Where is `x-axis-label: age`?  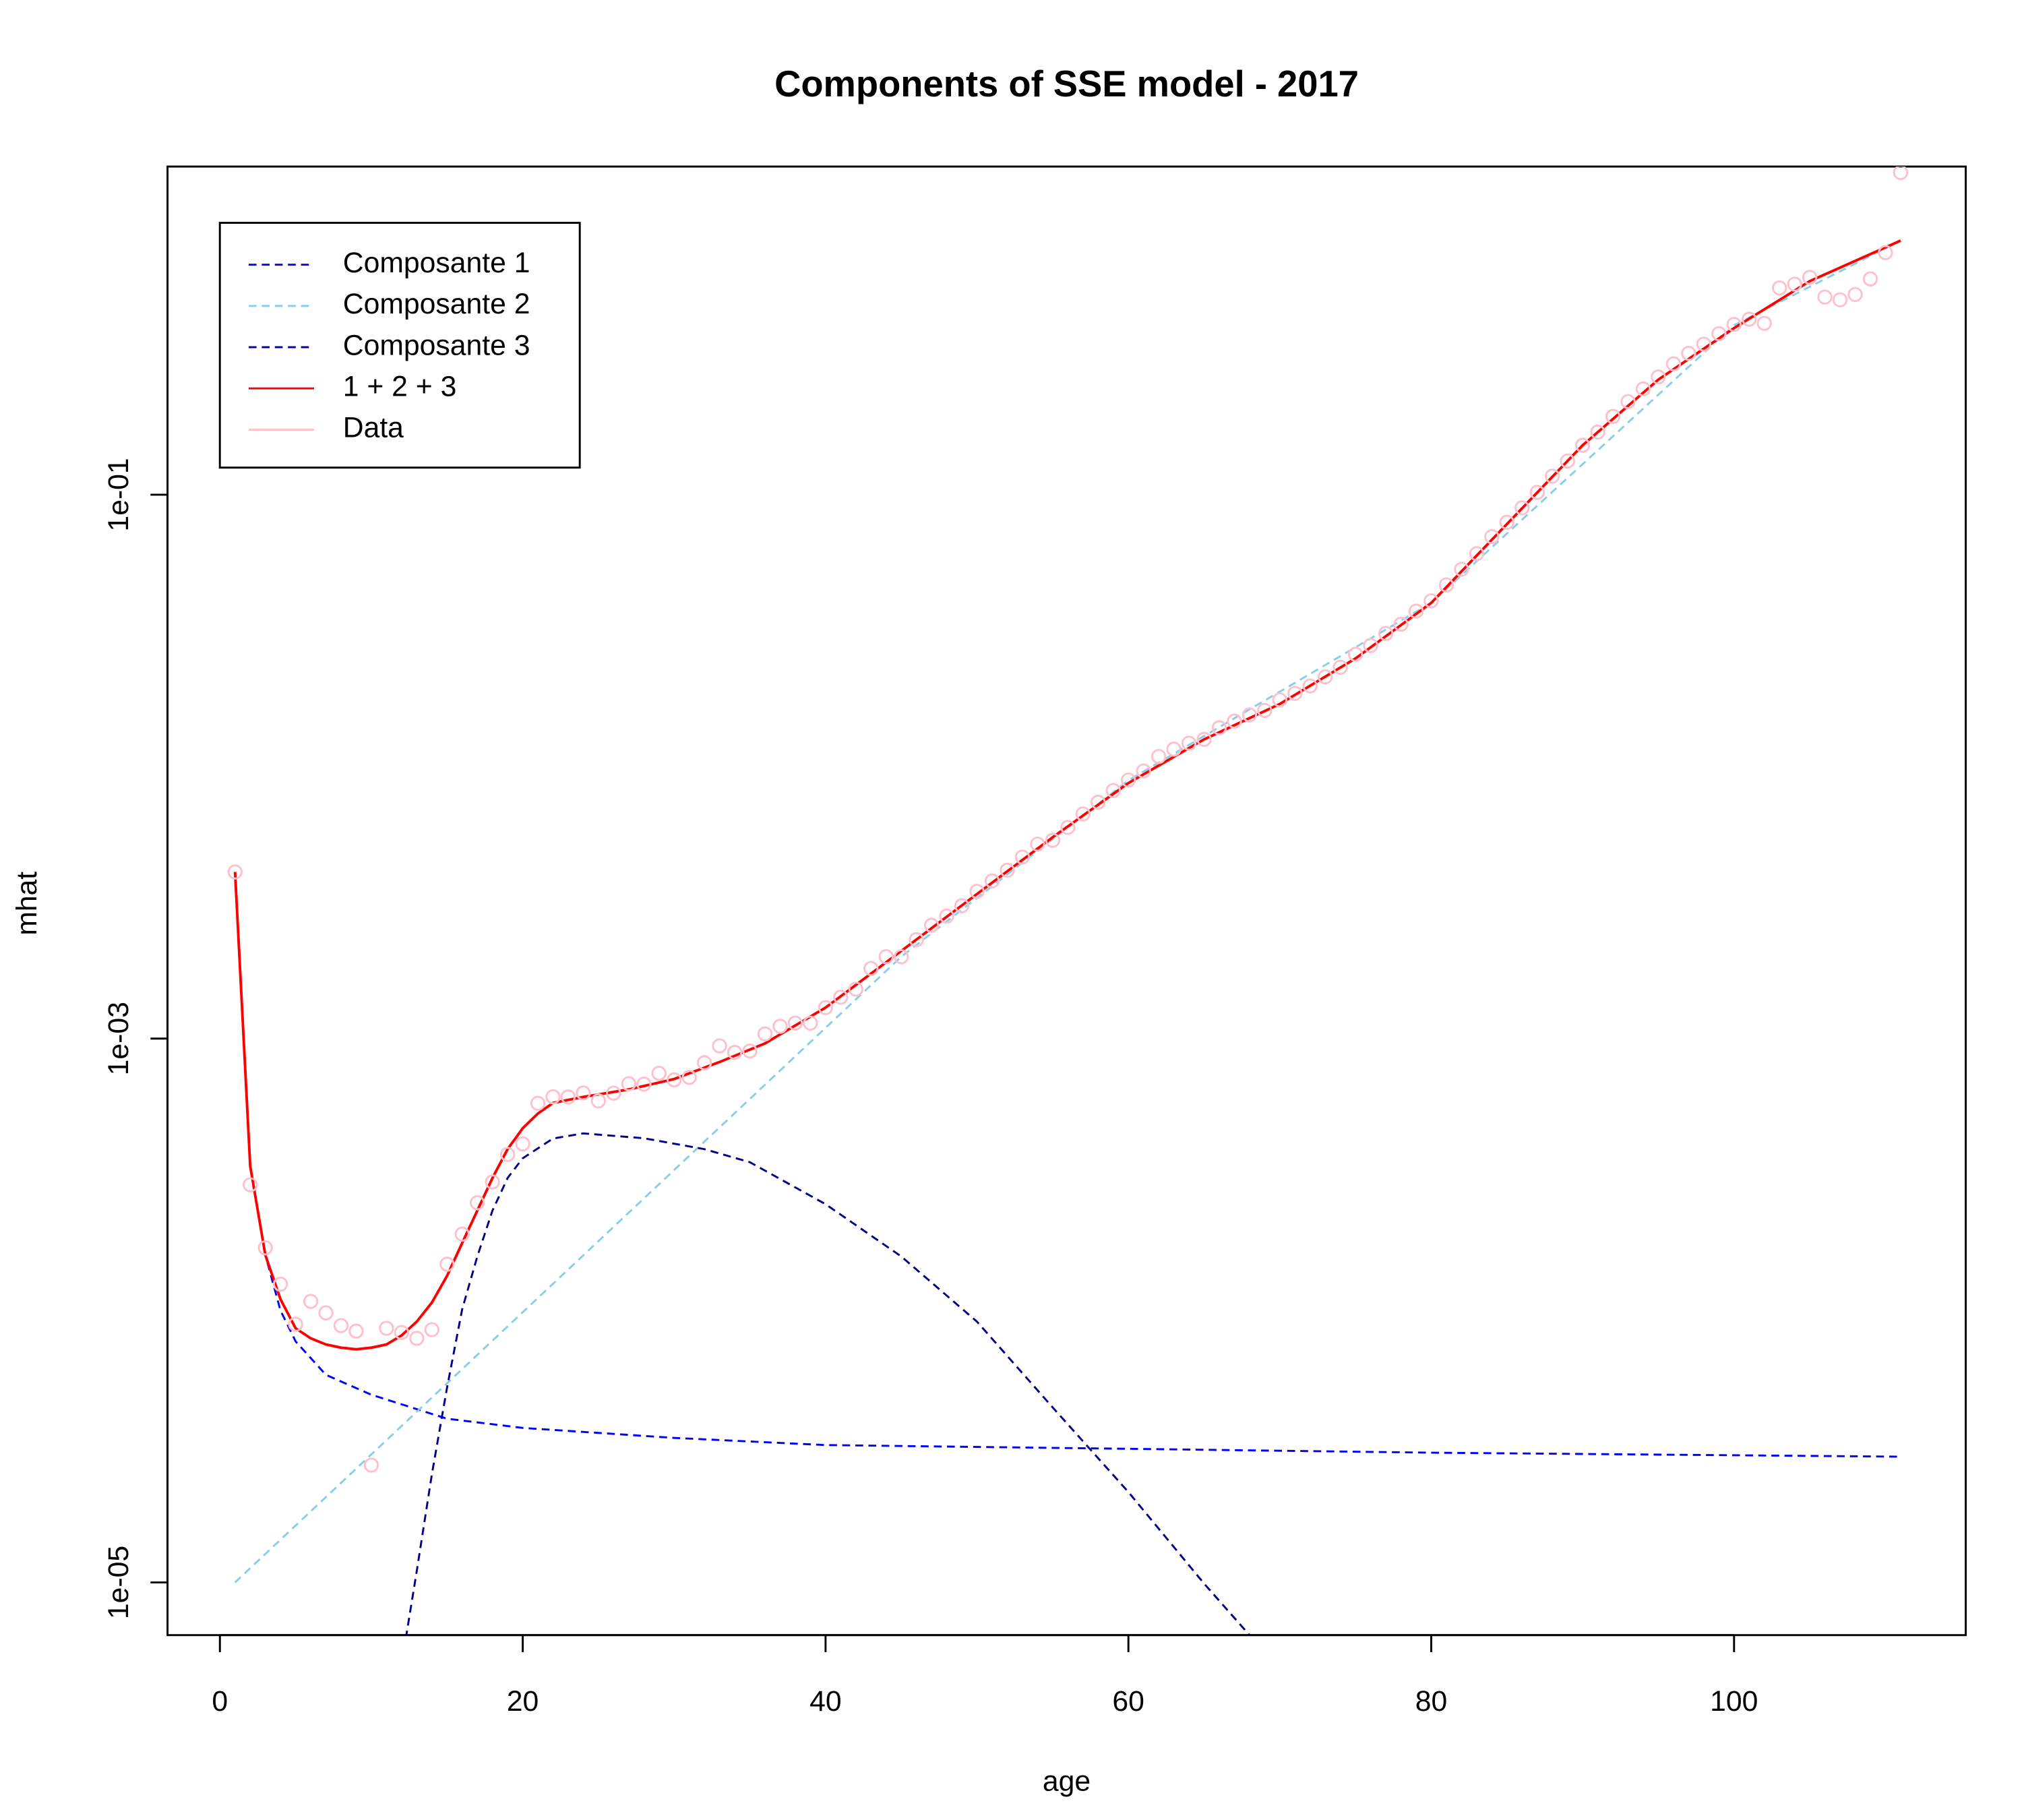 x-axis-label: age is located at coordinates (1067, 1781).